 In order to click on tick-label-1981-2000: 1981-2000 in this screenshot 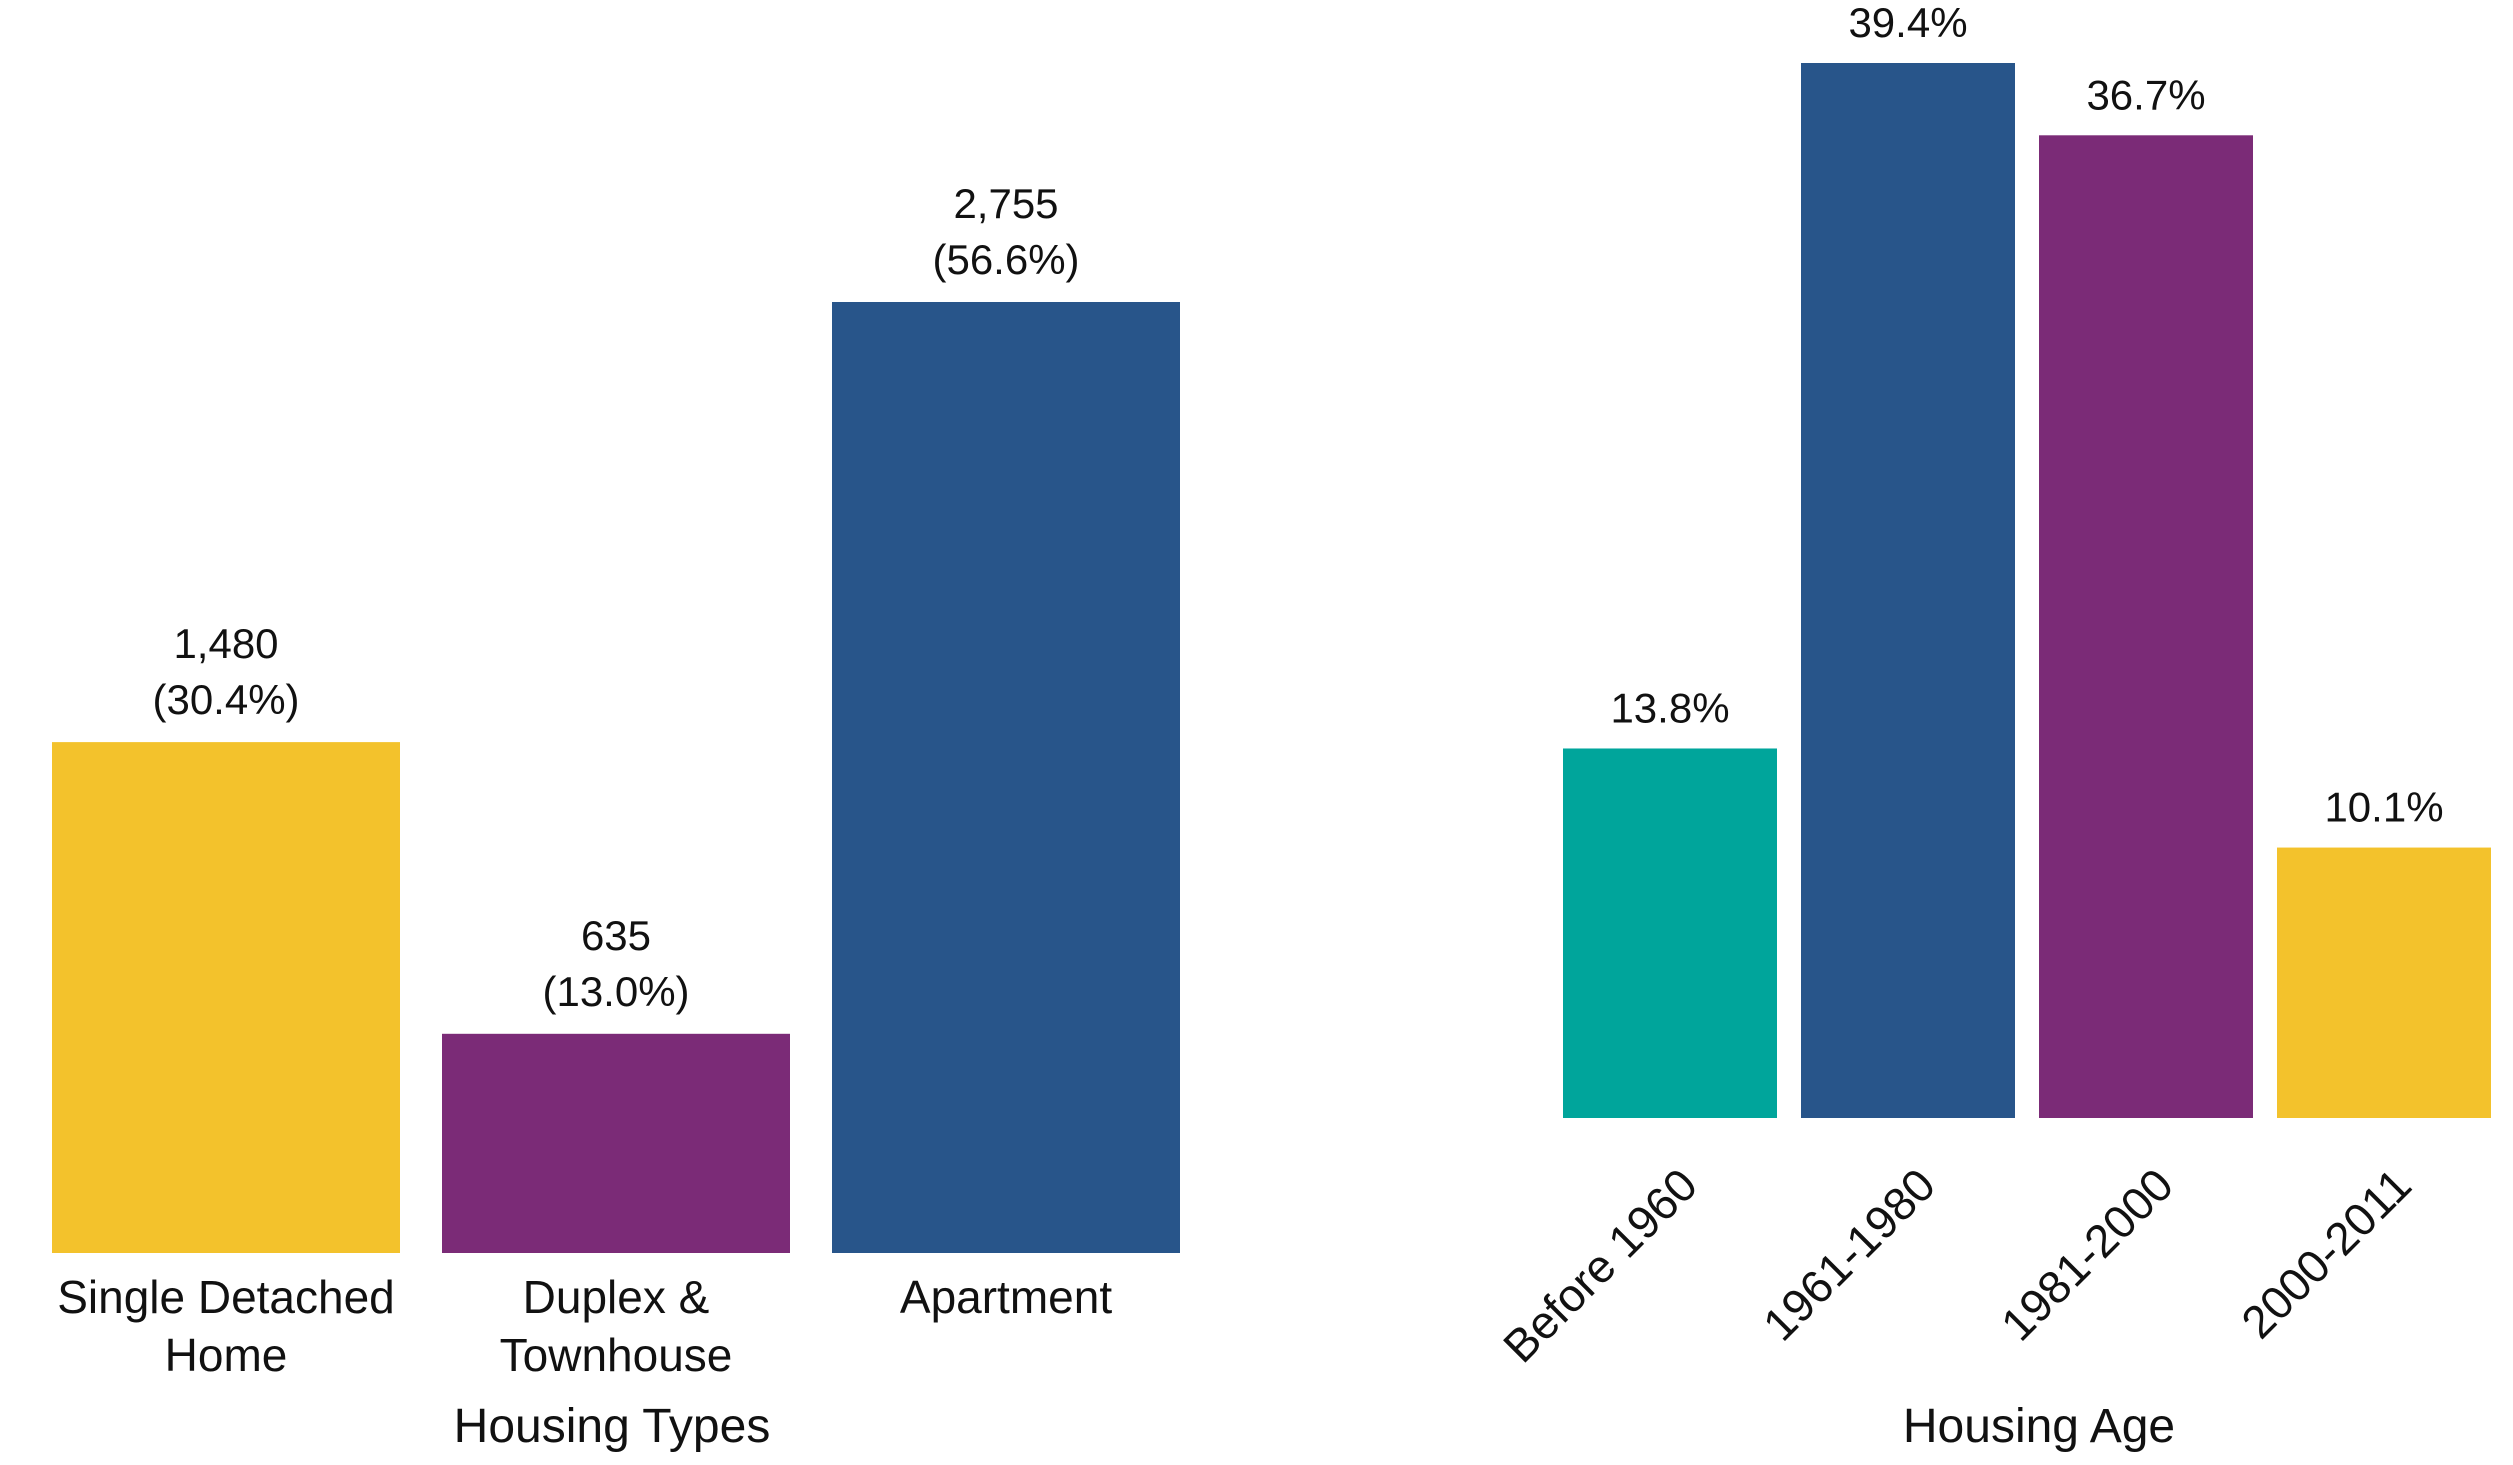, I will do `click(2087, 1254)`.